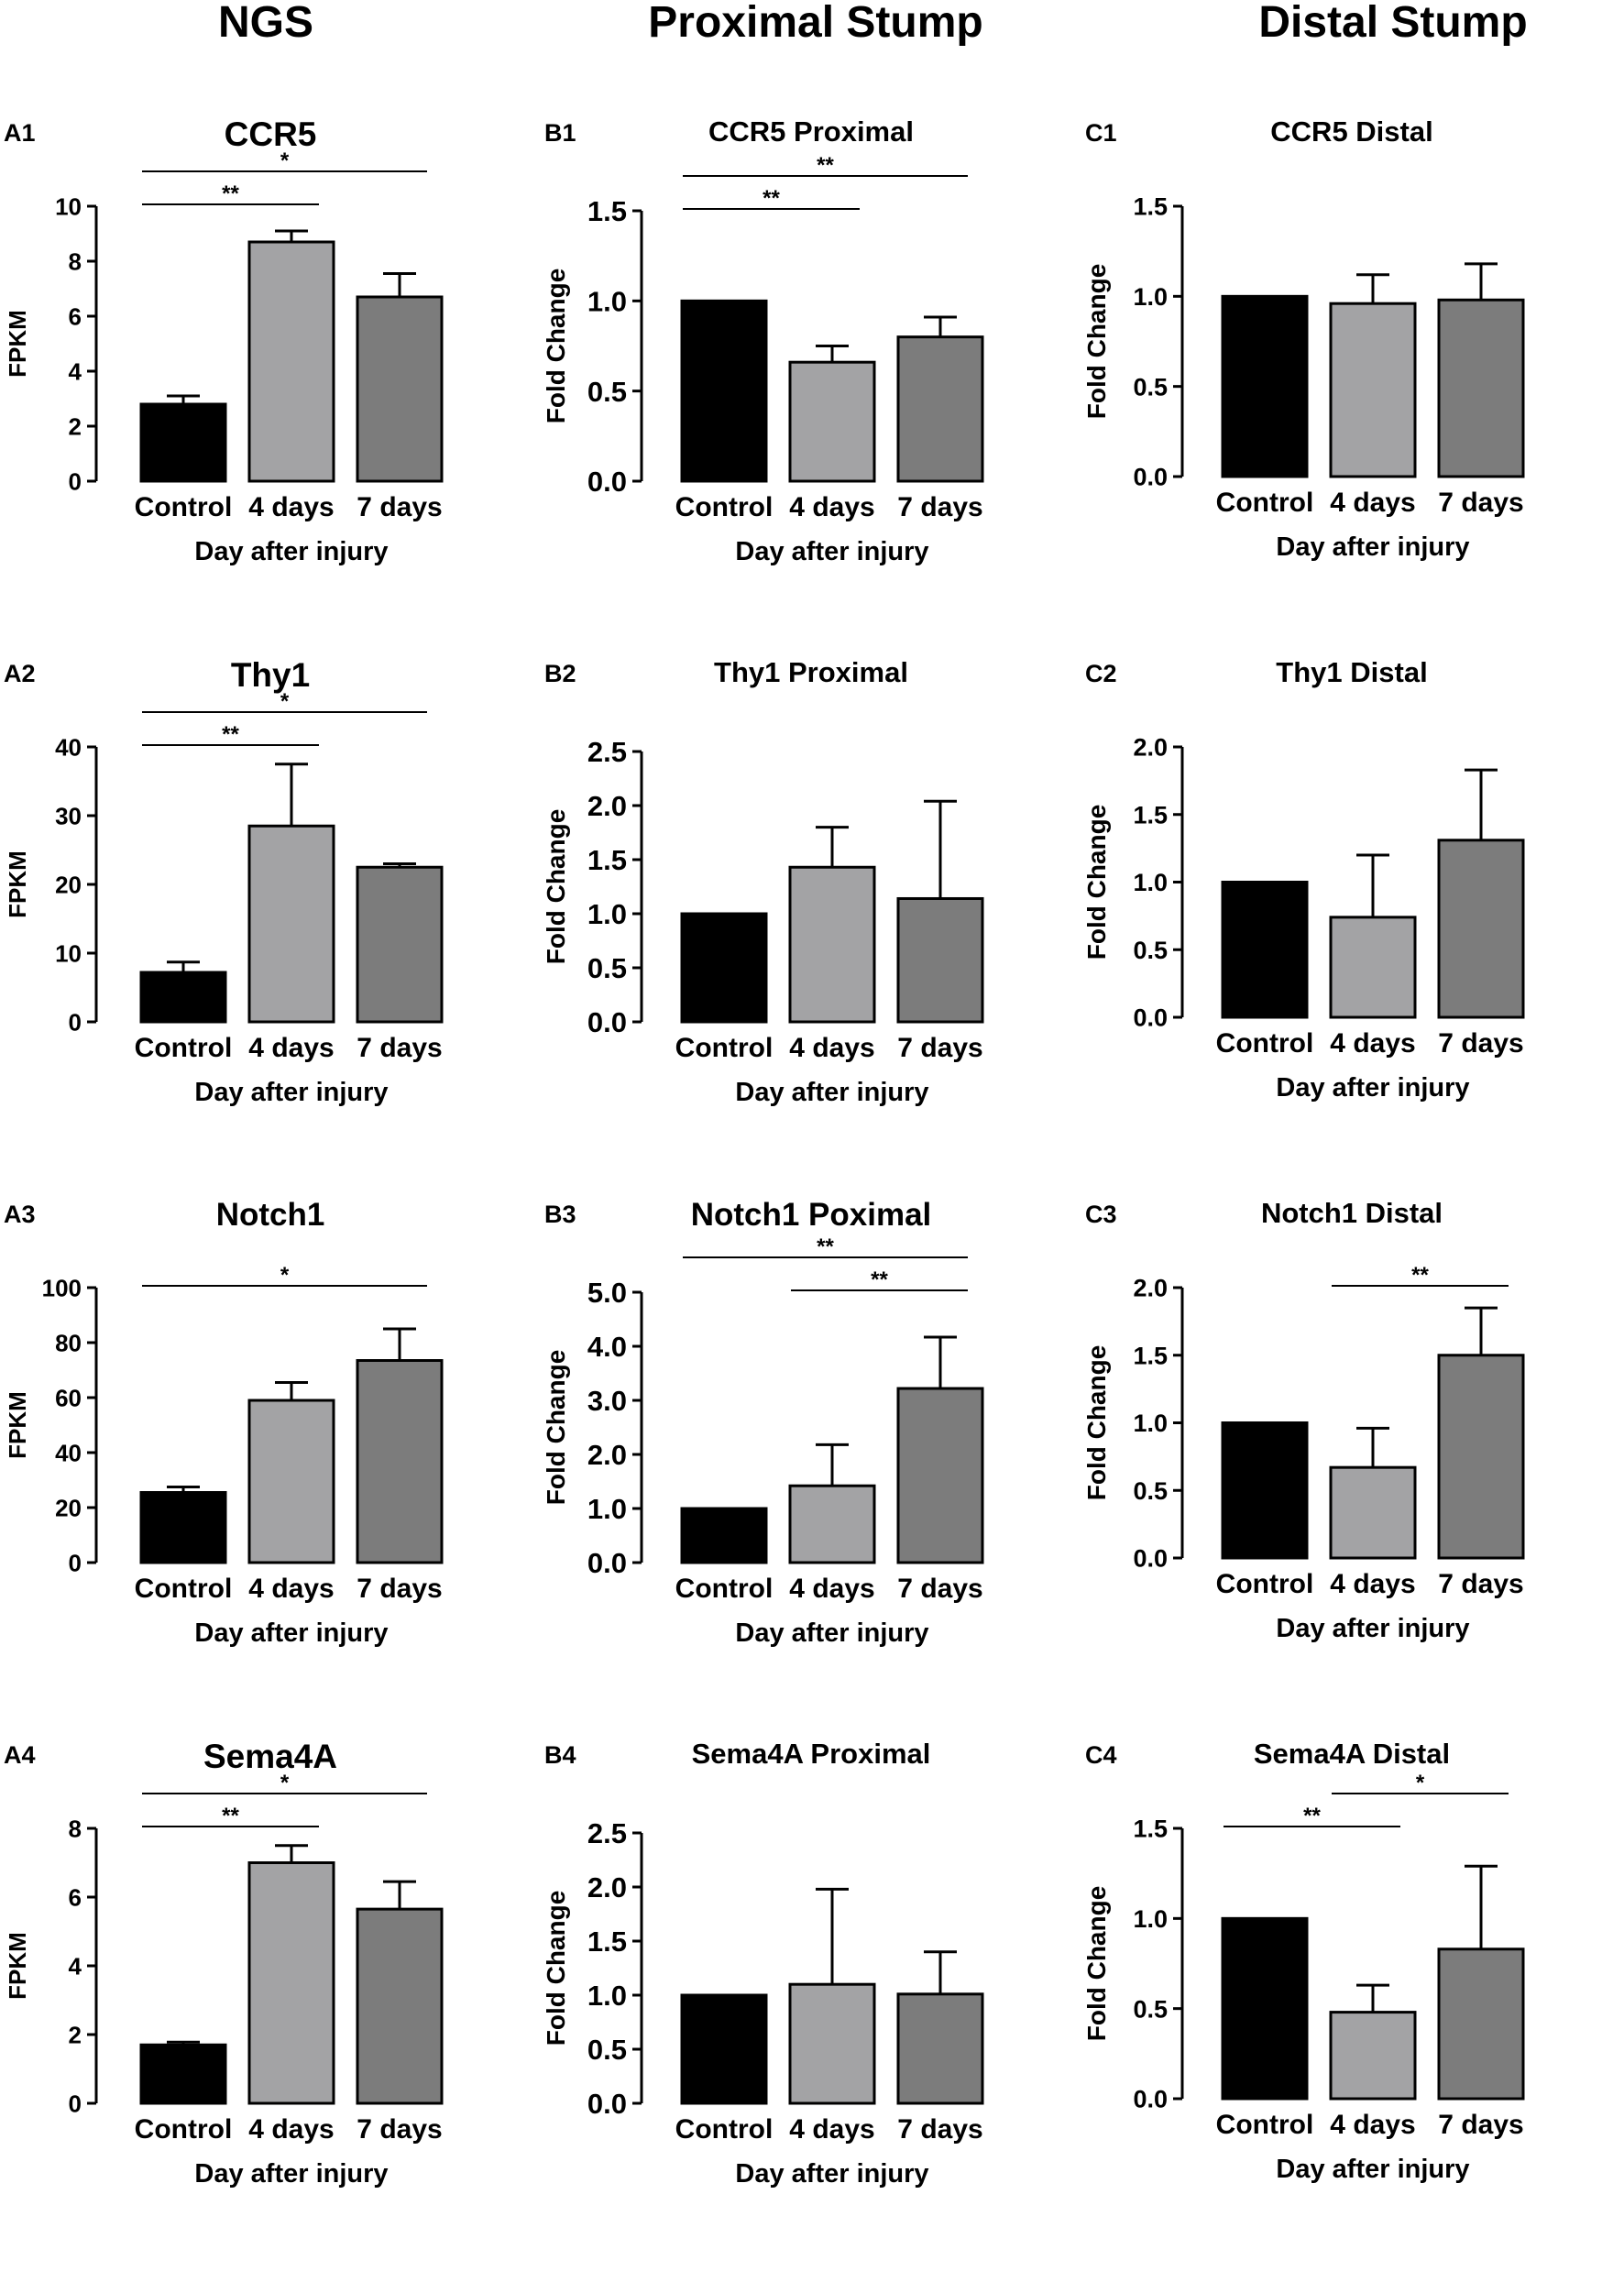 Image resolution: width=1624 pixels, height=2282 pixels. What do you see at coordinates (17, 1966) in the screenshot?
I see `y-axis-title: FPKM` at bounding box center [17, 1966].